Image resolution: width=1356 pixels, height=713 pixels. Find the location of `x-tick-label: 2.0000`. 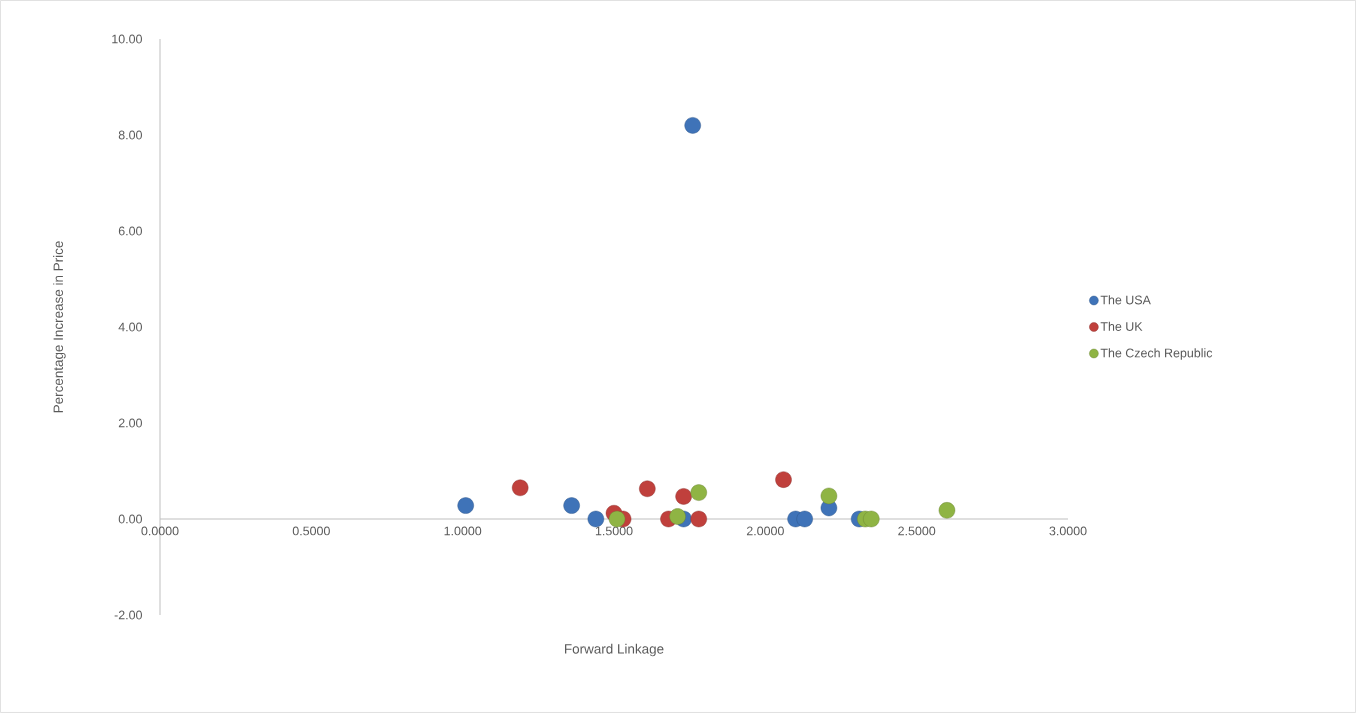

x-tick-label: 2.0000 is located at coordinates (765, 531).